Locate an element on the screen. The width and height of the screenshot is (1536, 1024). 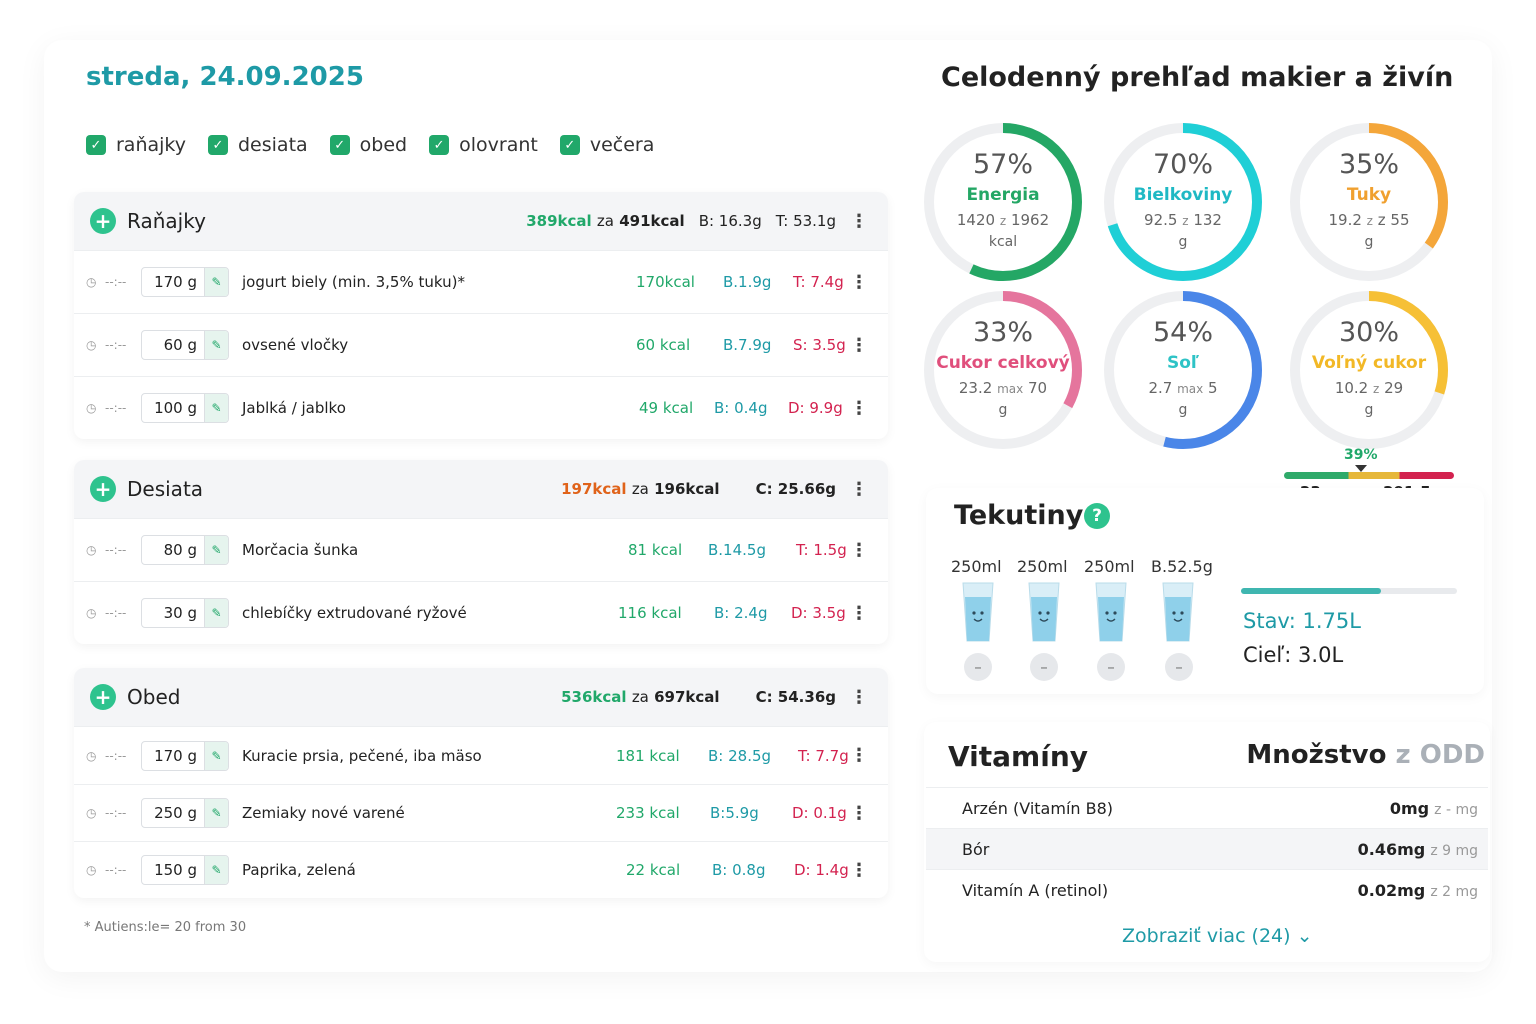
food-kcal: 81 kcal is located at coordinates (655, 550).